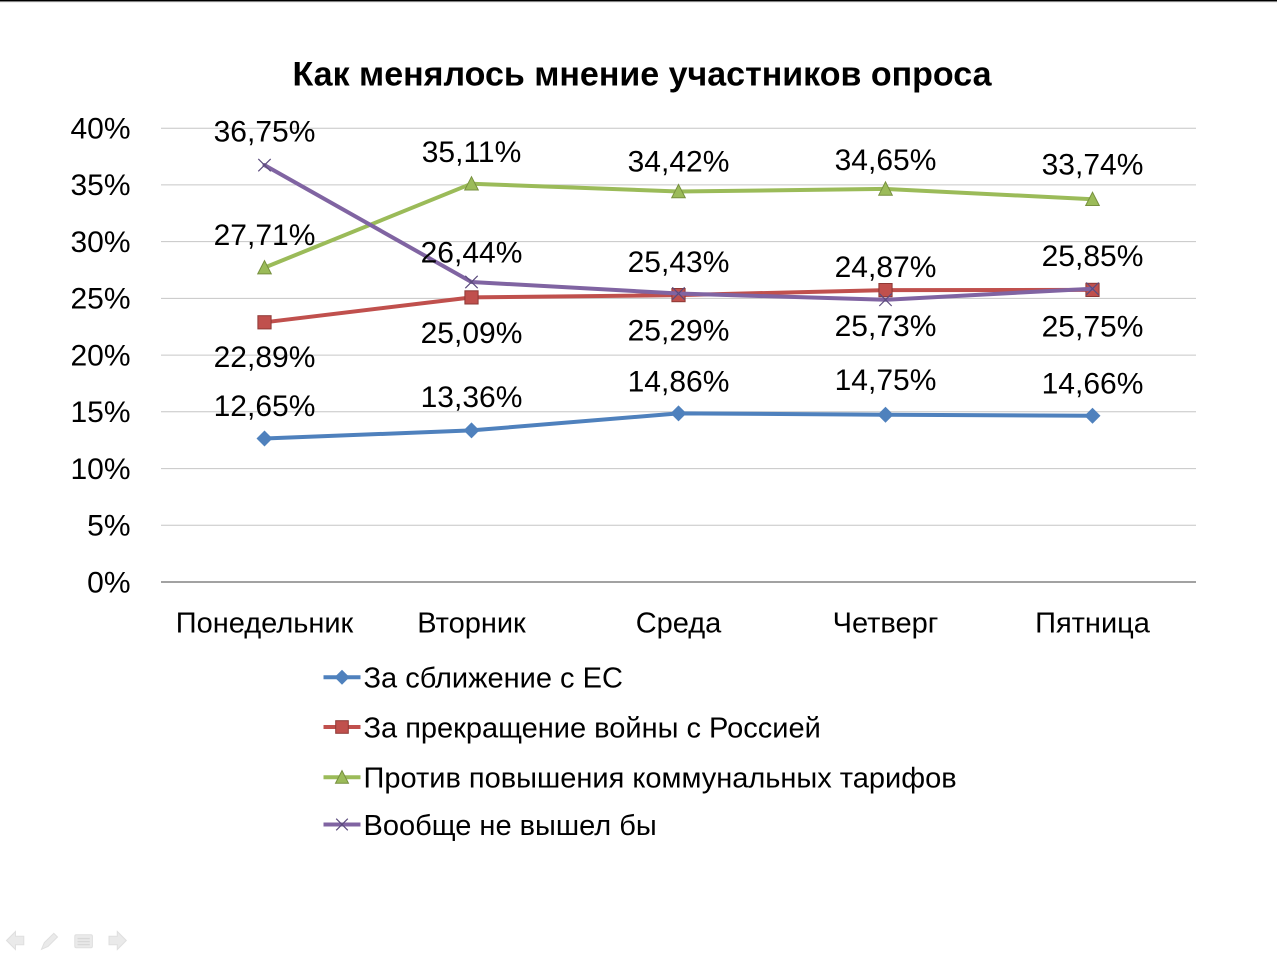 The image size is (1277, 961). I want to click on svg-text: 34,65%, so click(886, 160).